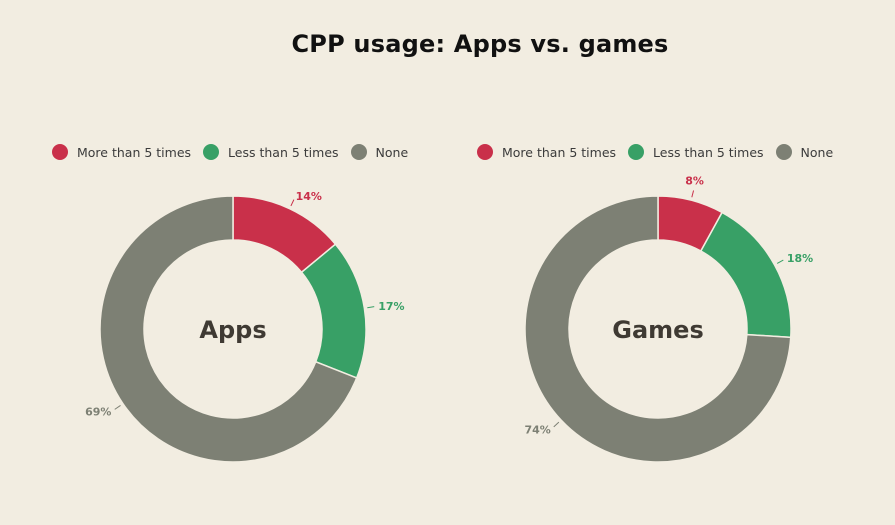 This screenshot has width=895, height=525. Describe the element at coordinates (800, 258) in the screenshot. I see `pct-label-games-less: 18%` at that location.